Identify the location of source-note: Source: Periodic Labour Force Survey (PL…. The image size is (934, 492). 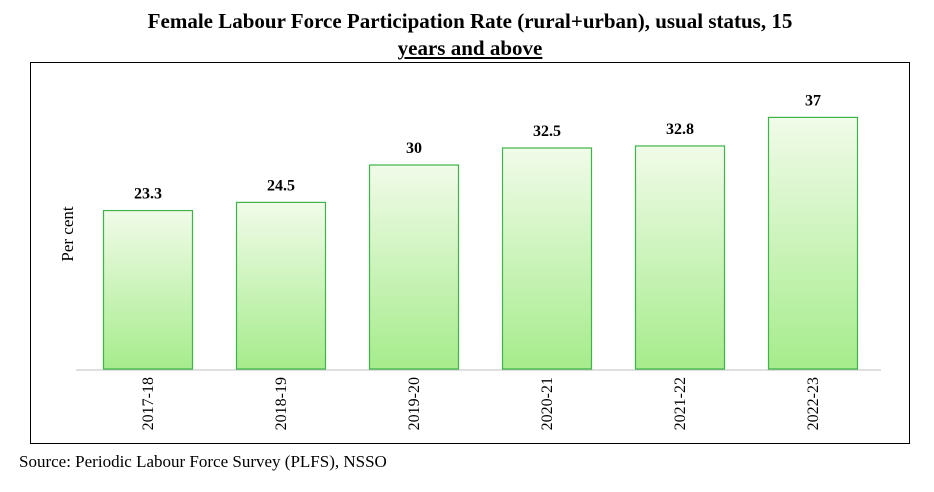
(203, 461).